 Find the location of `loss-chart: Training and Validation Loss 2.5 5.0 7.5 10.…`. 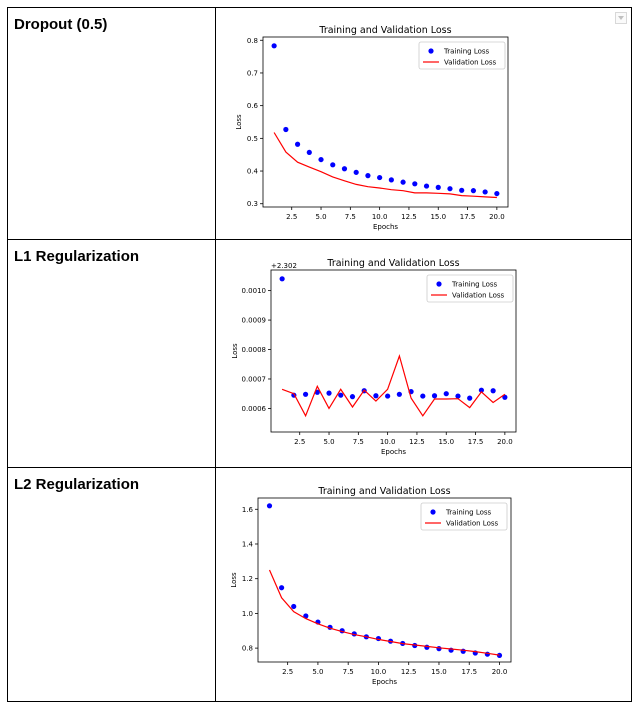

loss-chart: Training and Validation Loss 2.5 5.0 7.5 10.… is located at coordinates (372, 128).